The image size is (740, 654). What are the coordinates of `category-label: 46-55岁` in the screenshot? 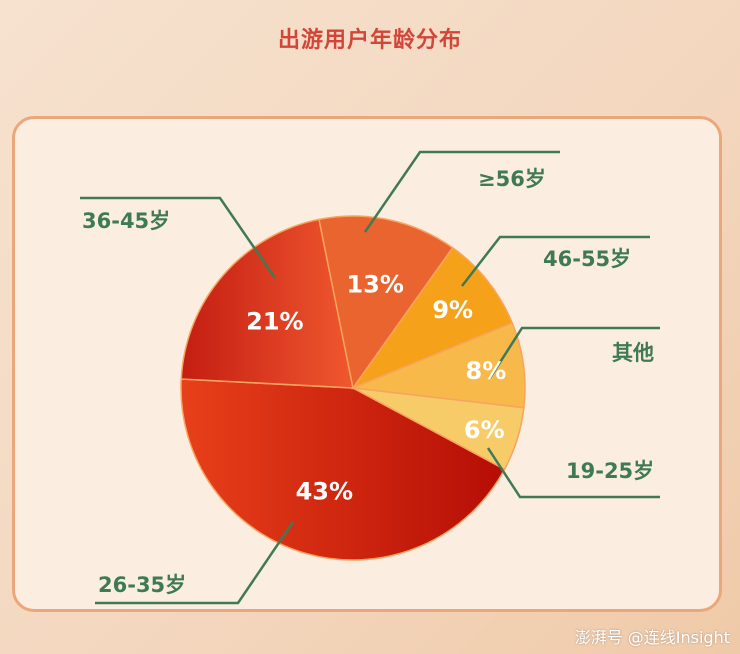 It's located at (587, 259).